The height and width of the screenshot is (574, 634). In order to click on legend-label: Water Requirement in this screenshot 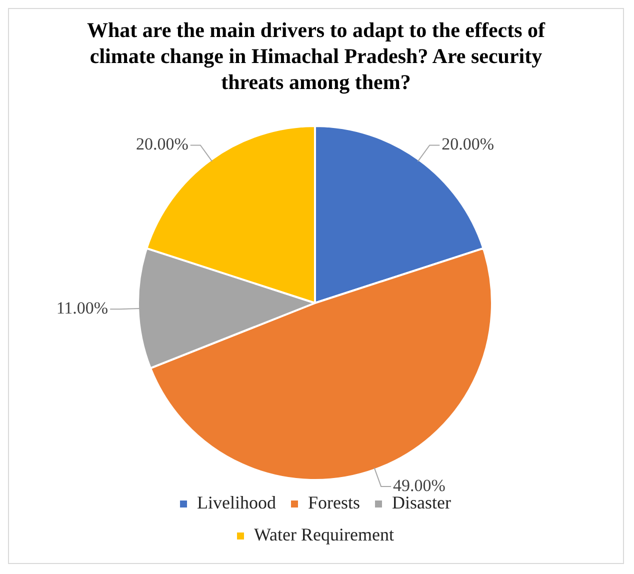, I will do `click(324, 534)`.